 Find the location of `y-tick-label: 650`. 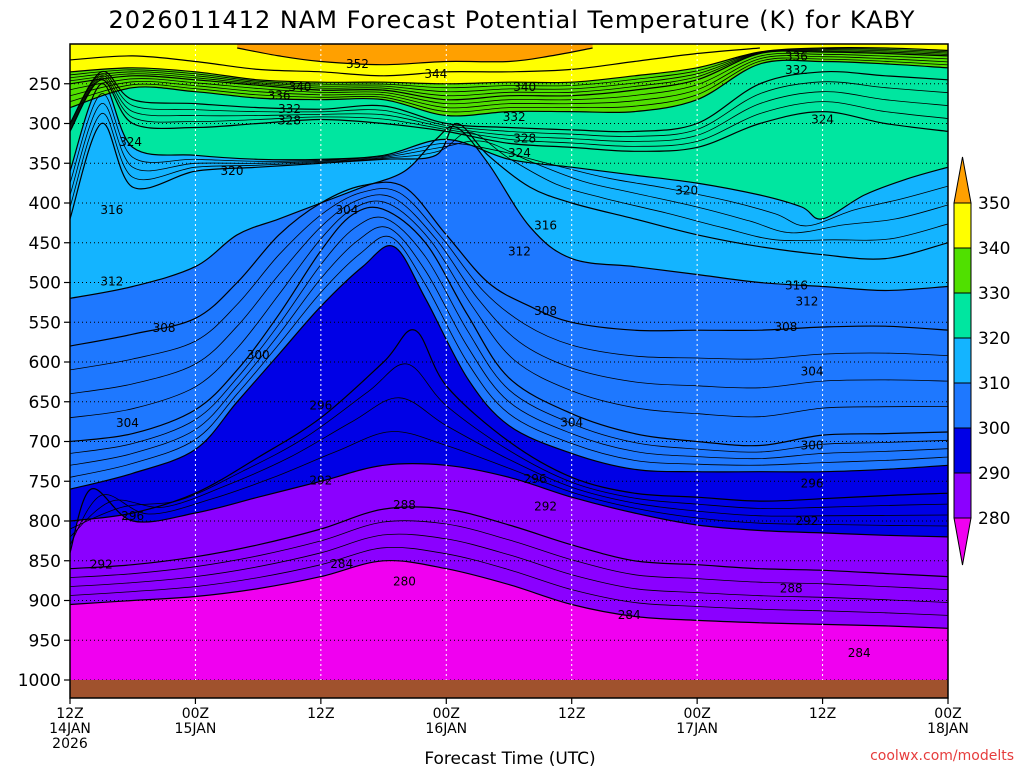

y-tick-label: 650 is located at coordinates (45, 403).